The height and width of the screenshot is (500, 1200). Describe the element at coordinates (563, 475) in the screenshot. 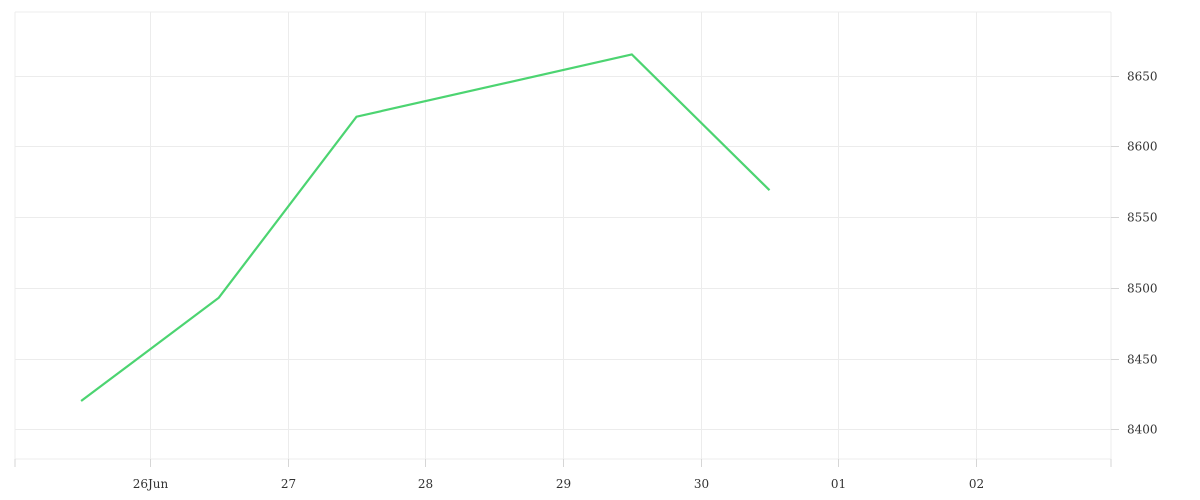

I see `x-axis: 26Jun 27 28 29 30 01 02` at that location.